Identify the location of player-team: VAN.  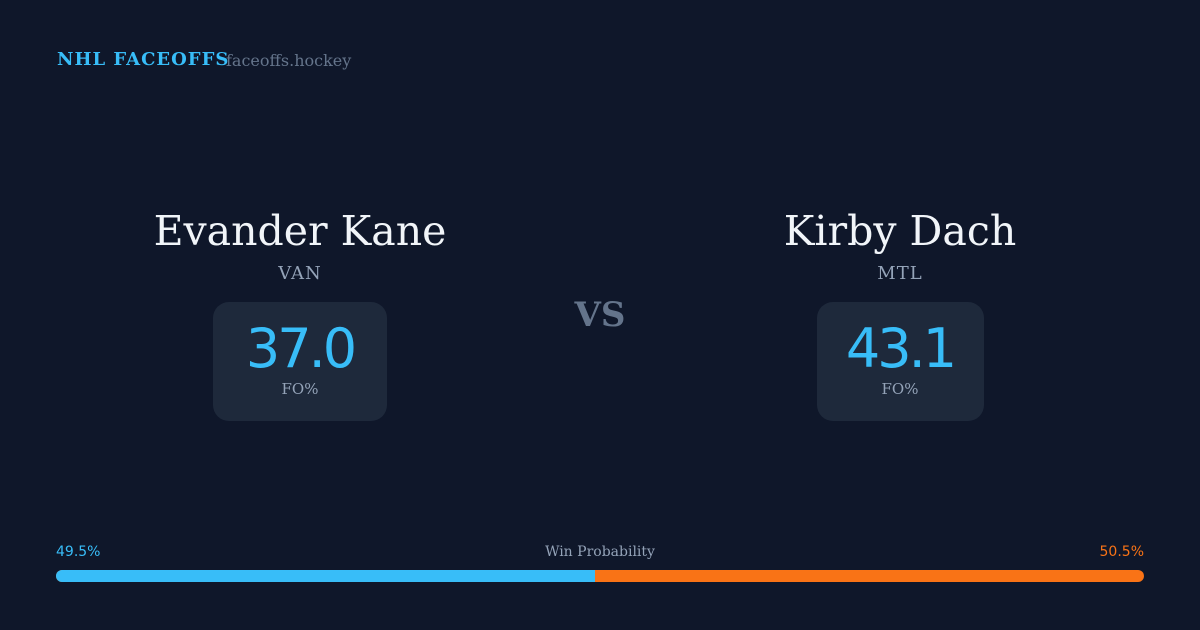
(300, 273).